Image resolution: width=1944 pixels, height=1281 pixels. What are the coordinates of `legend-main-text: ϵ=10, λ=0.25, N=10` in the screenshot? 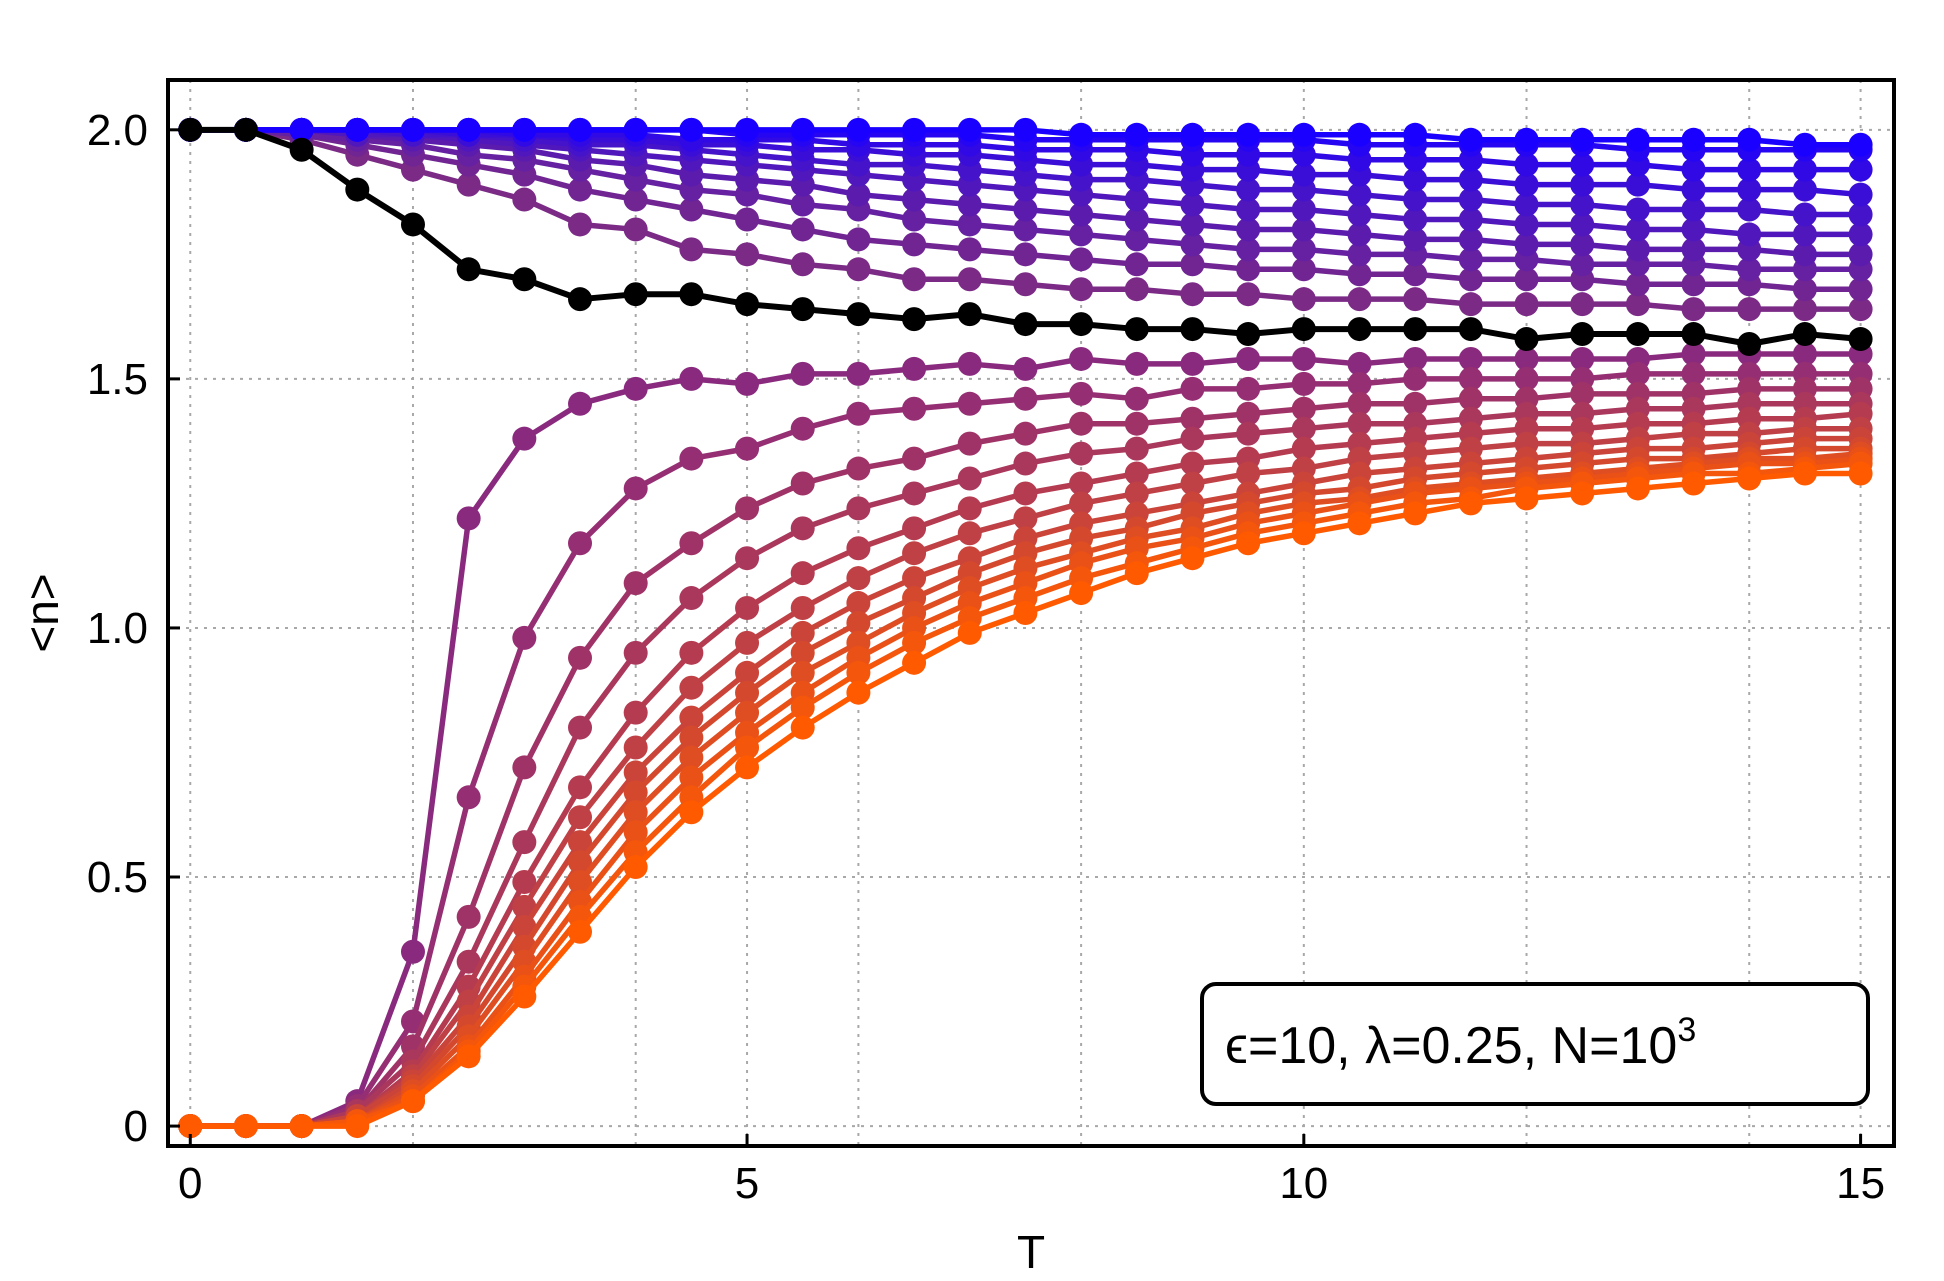 It's located at (1451, 1046).